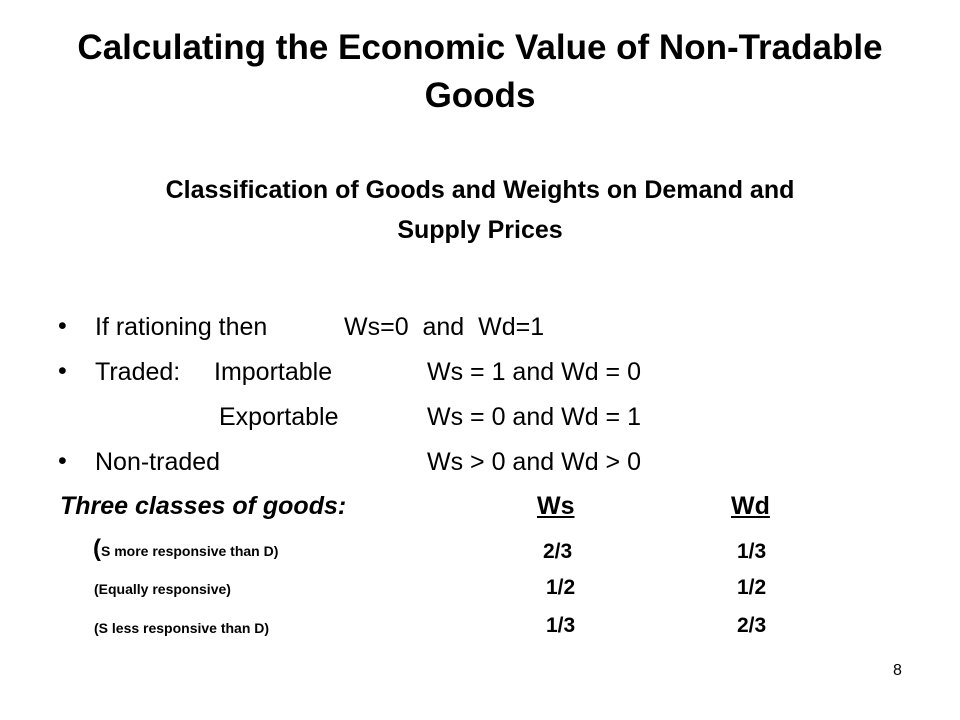  I want to click on bullet-traded-exportable: Exportable, so click(279, 417).